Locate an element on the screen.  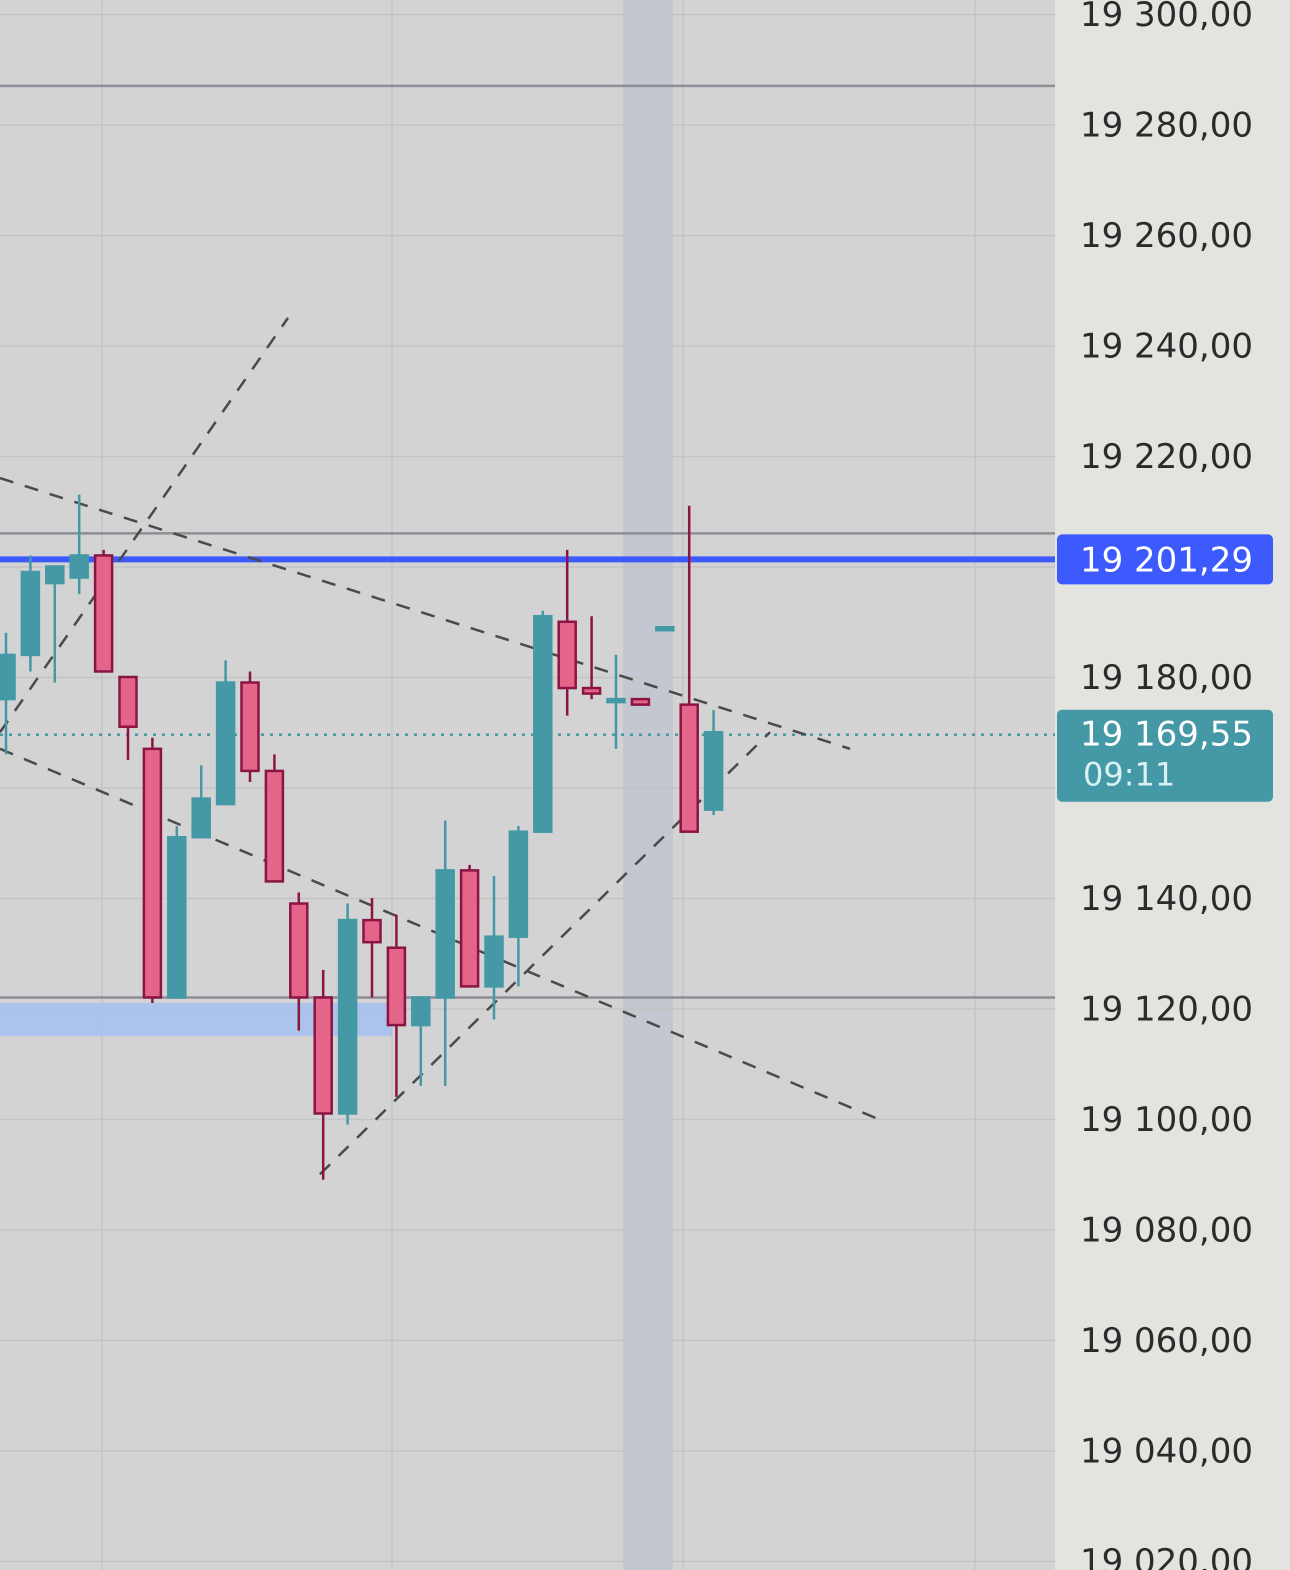
price-axis-tick-label: 19 080,00 is located at coordinates (1166, 1231).